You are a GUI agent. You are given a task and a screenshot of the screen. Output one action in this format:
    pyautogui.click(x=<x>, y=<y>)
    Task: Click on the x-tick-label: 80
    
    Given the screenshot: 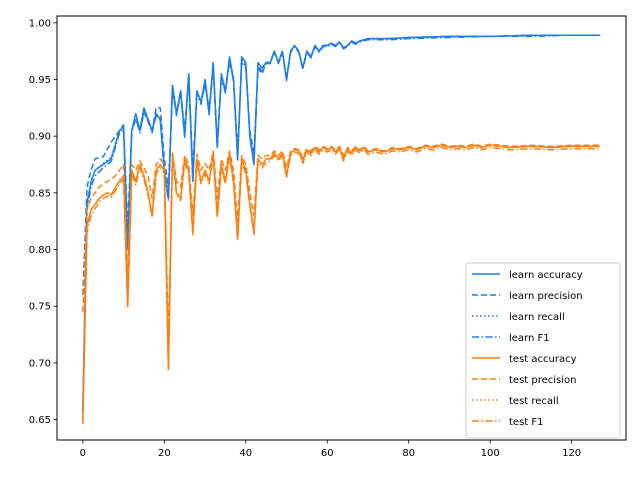 What is the action you would take?
    pyautogui.click(x=408, y=453)
    